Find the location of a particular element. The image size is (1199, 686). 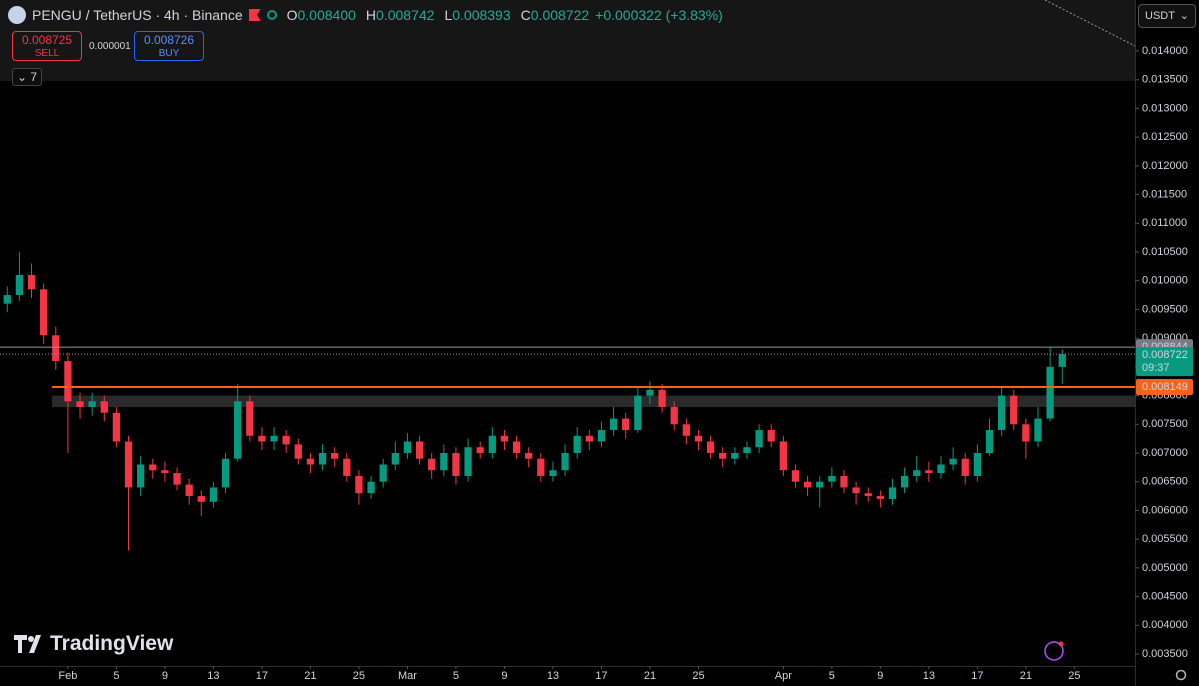

x-tick-label: 17 is located at coordinates (601, 676).